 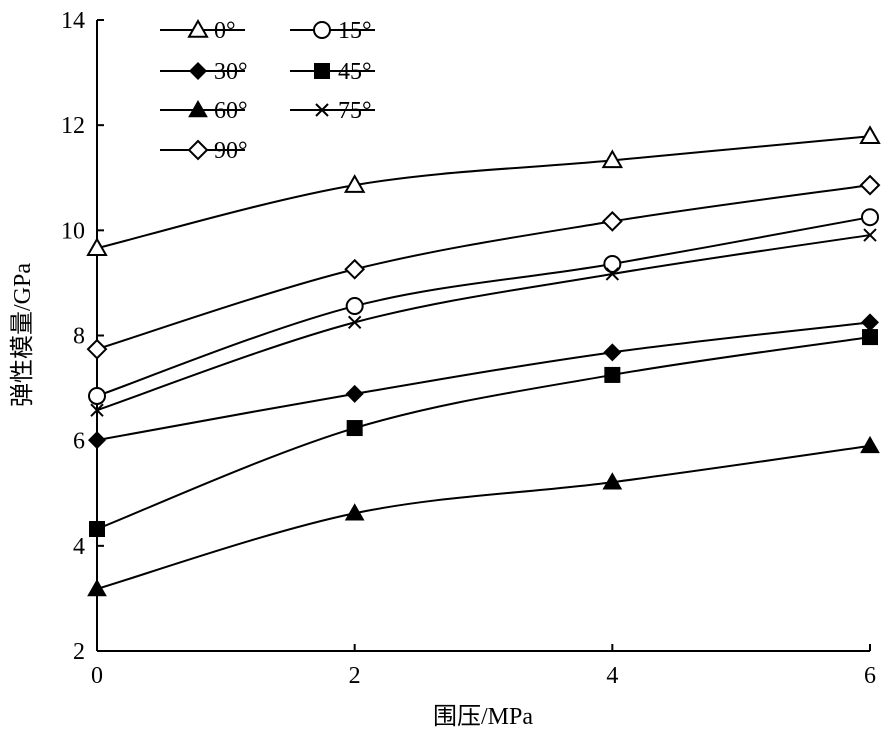 I want to click on y-tick-label: 6, so click(x=79, y=442).